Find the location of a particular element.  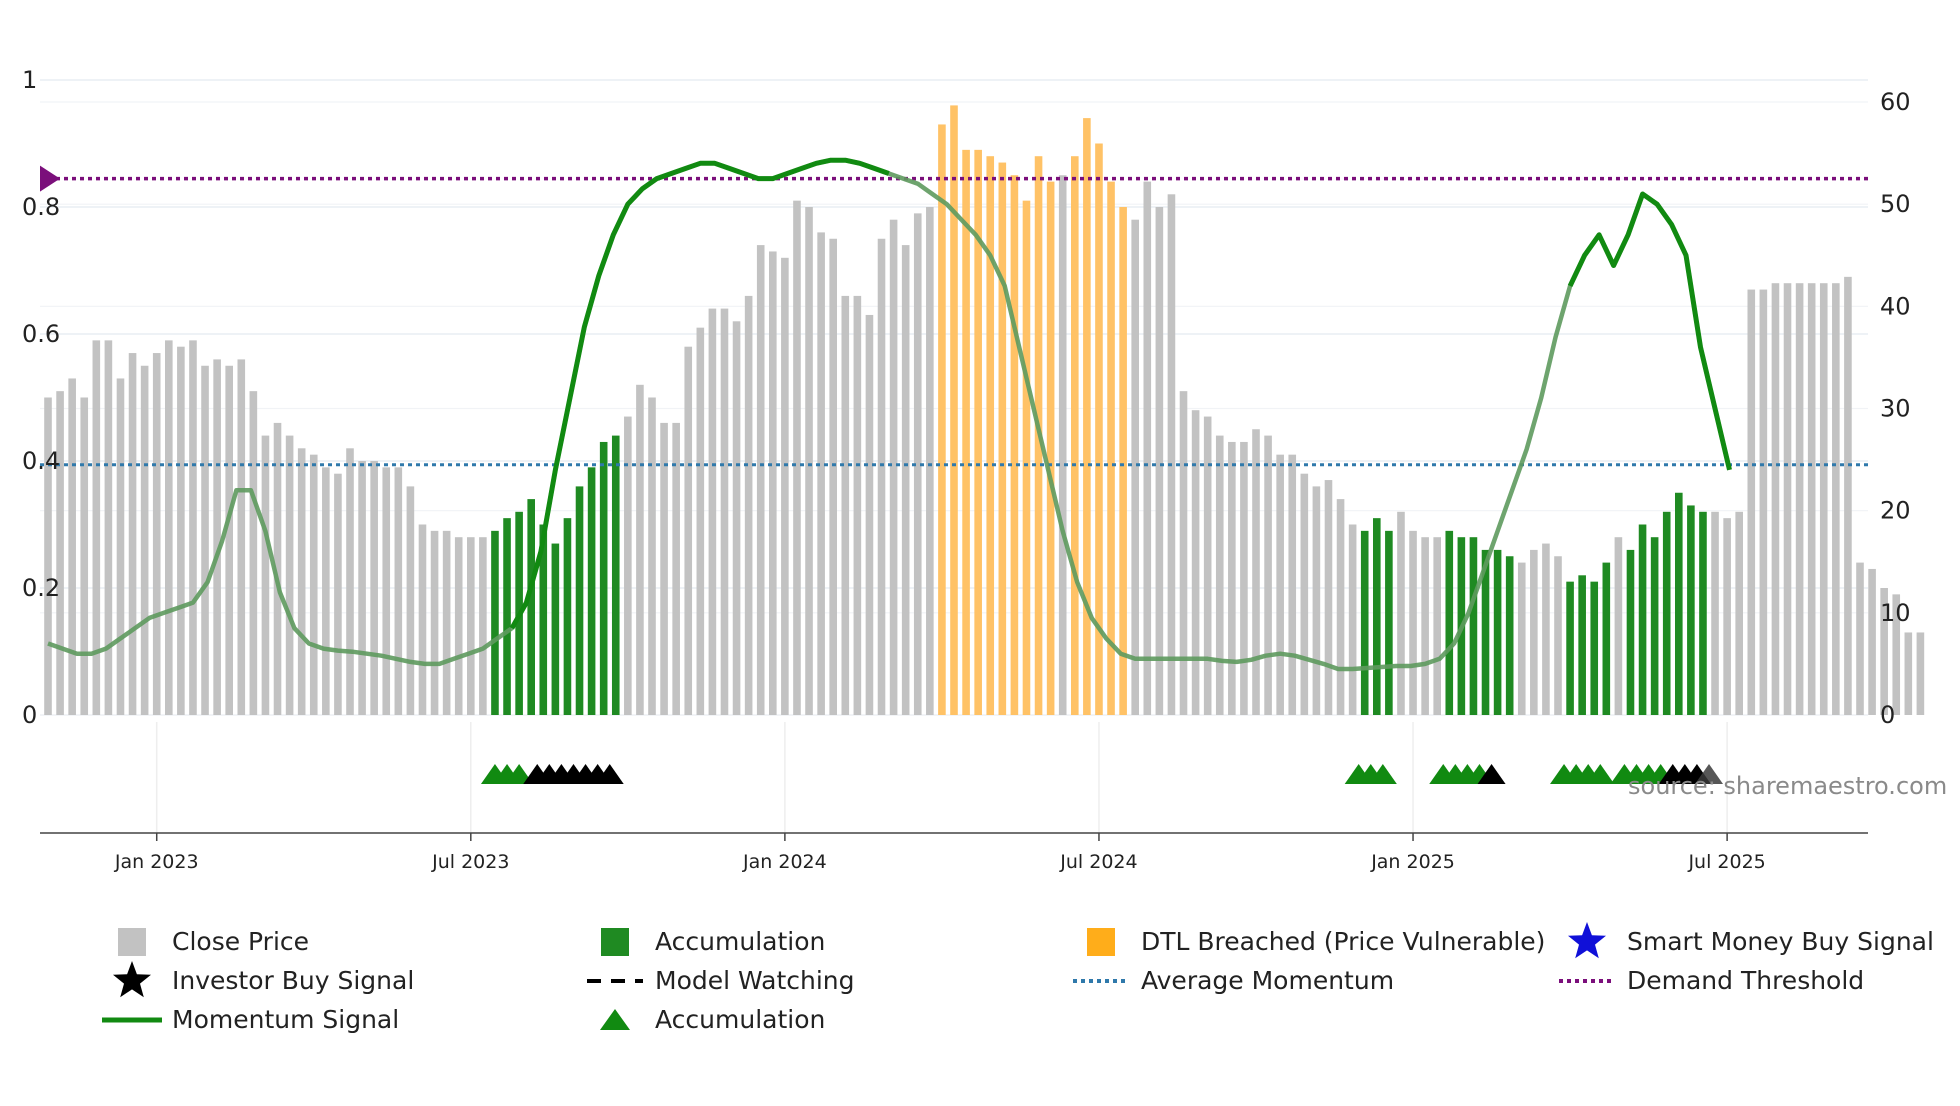

right-tick-label: 20 is located at coordinates (1895, 511).